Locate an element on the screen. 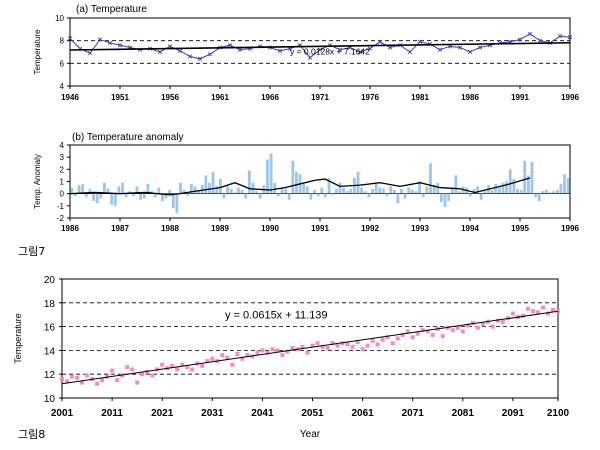  x-tick-label: 1946 is located at coordinates (70, 97).